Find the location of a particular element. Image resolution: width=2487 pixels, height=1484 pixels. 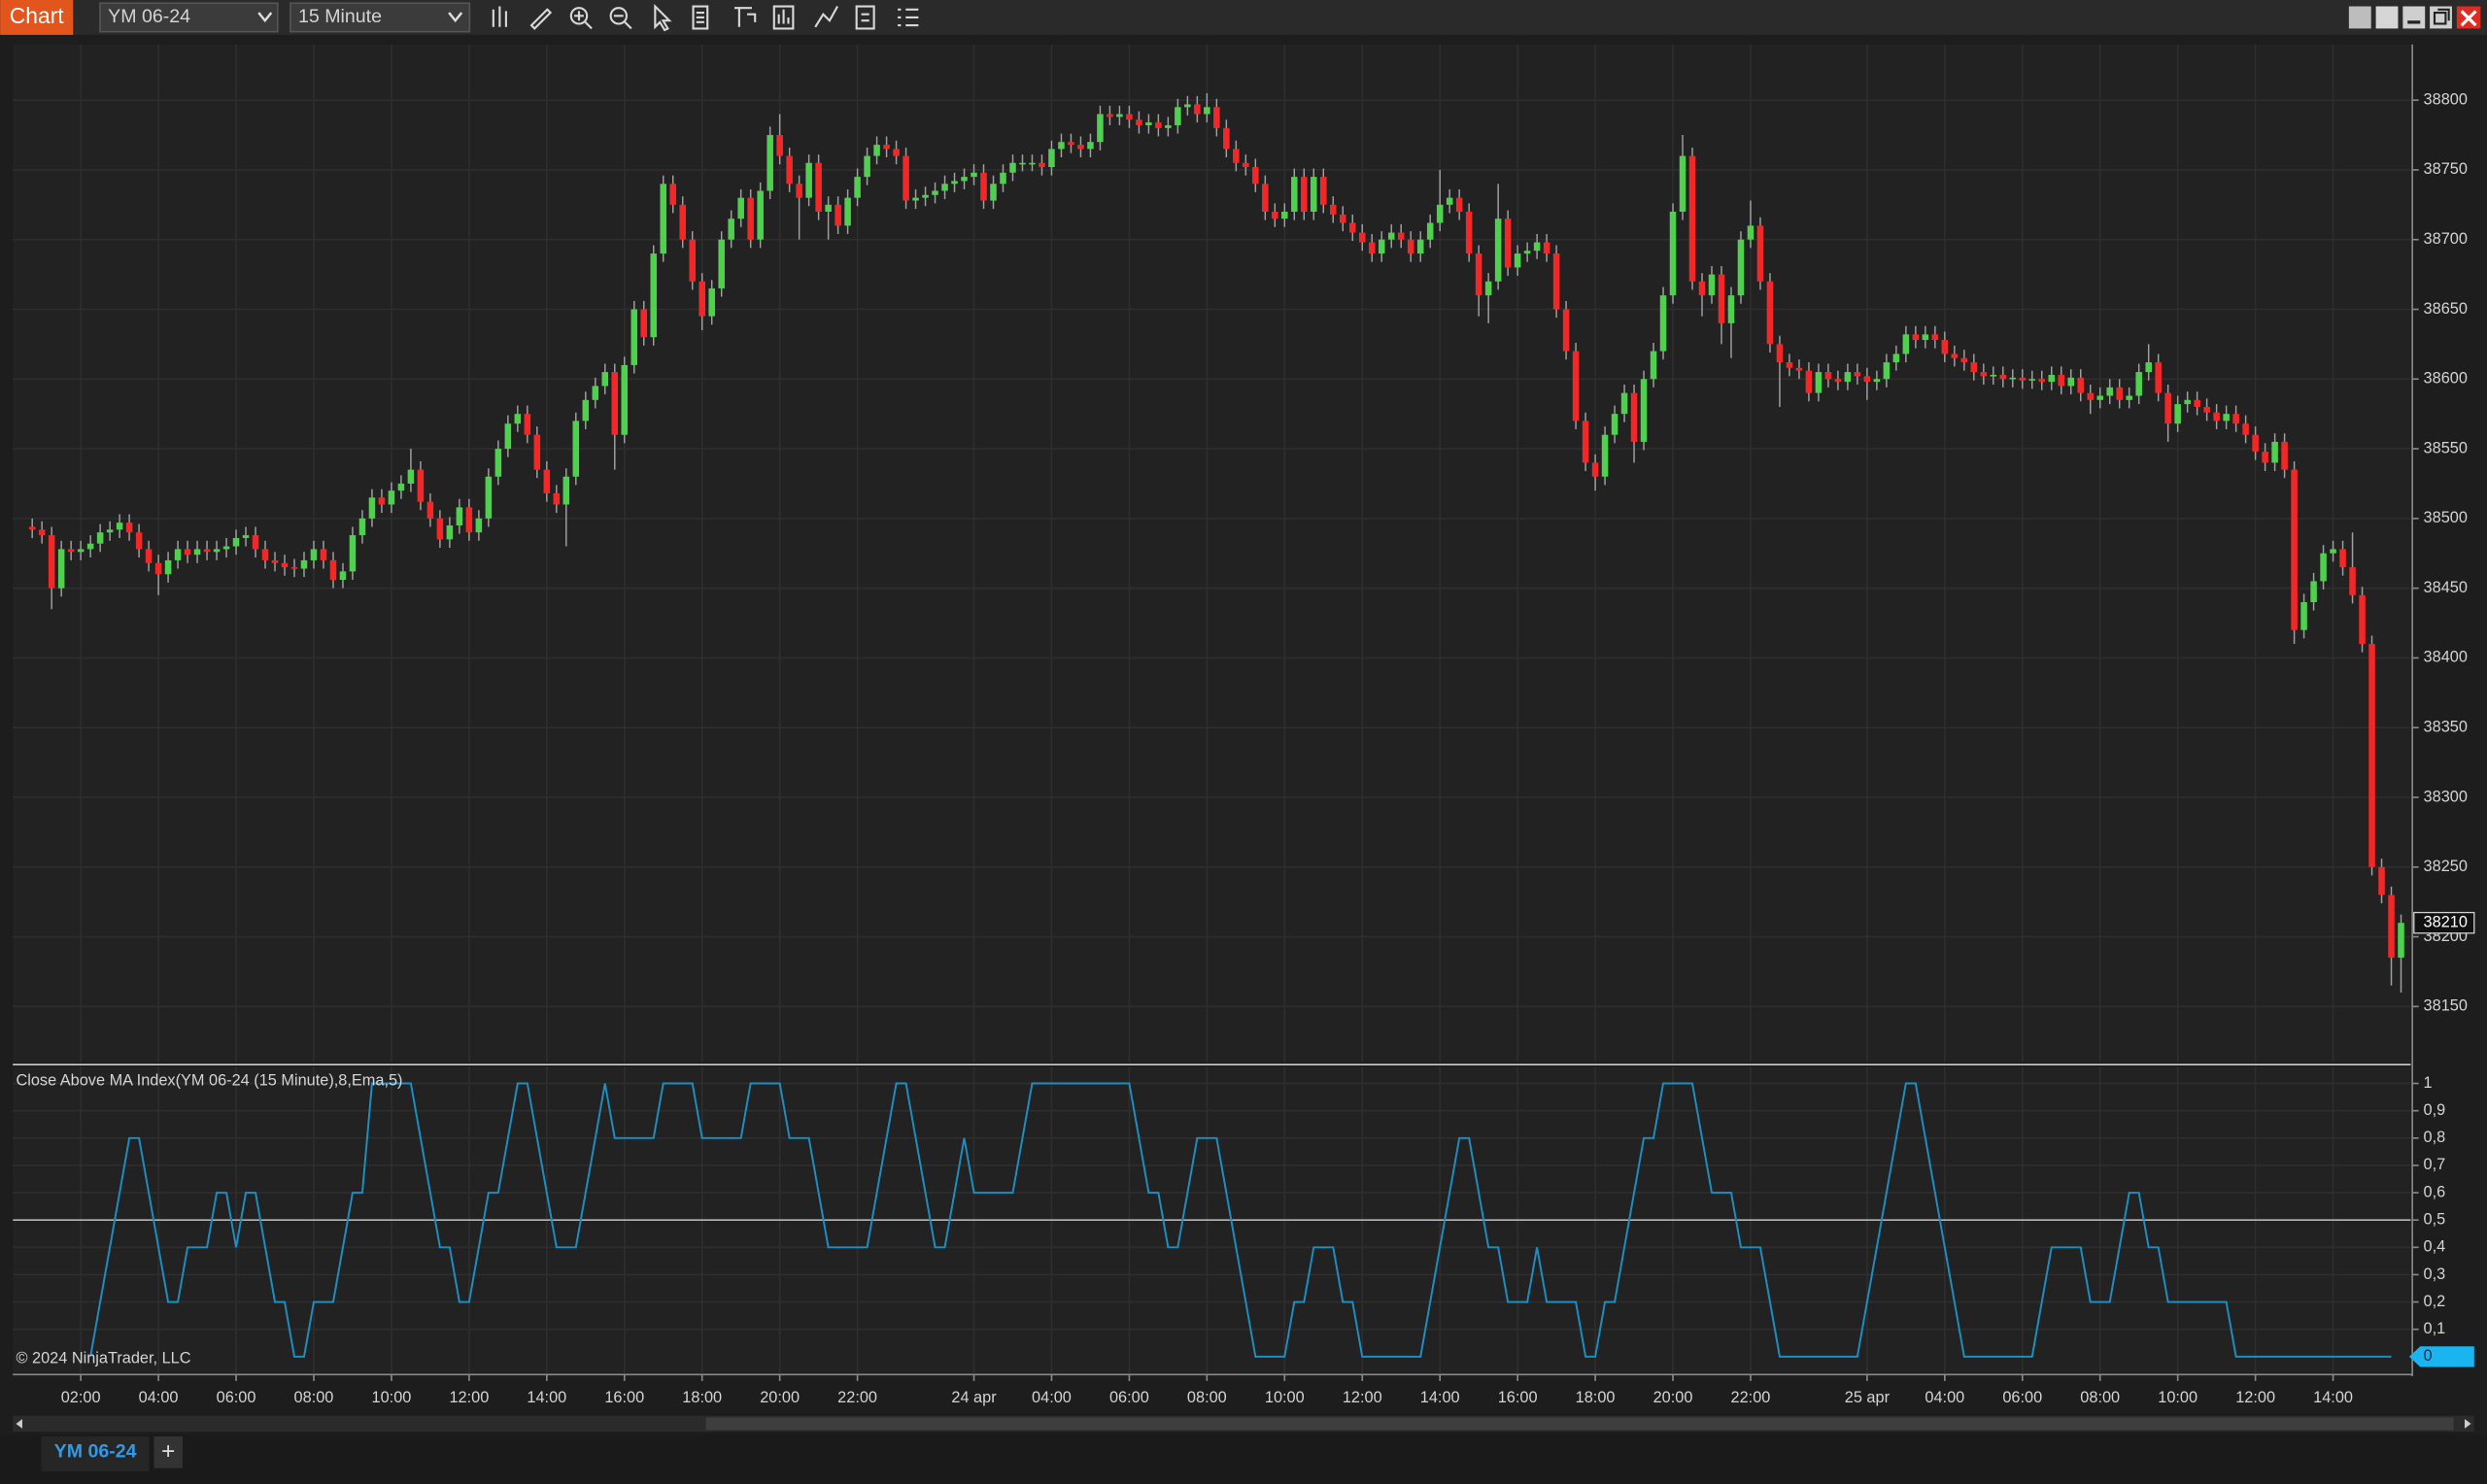

interval-label: 15 Minute is located at coordinates (340, 16).